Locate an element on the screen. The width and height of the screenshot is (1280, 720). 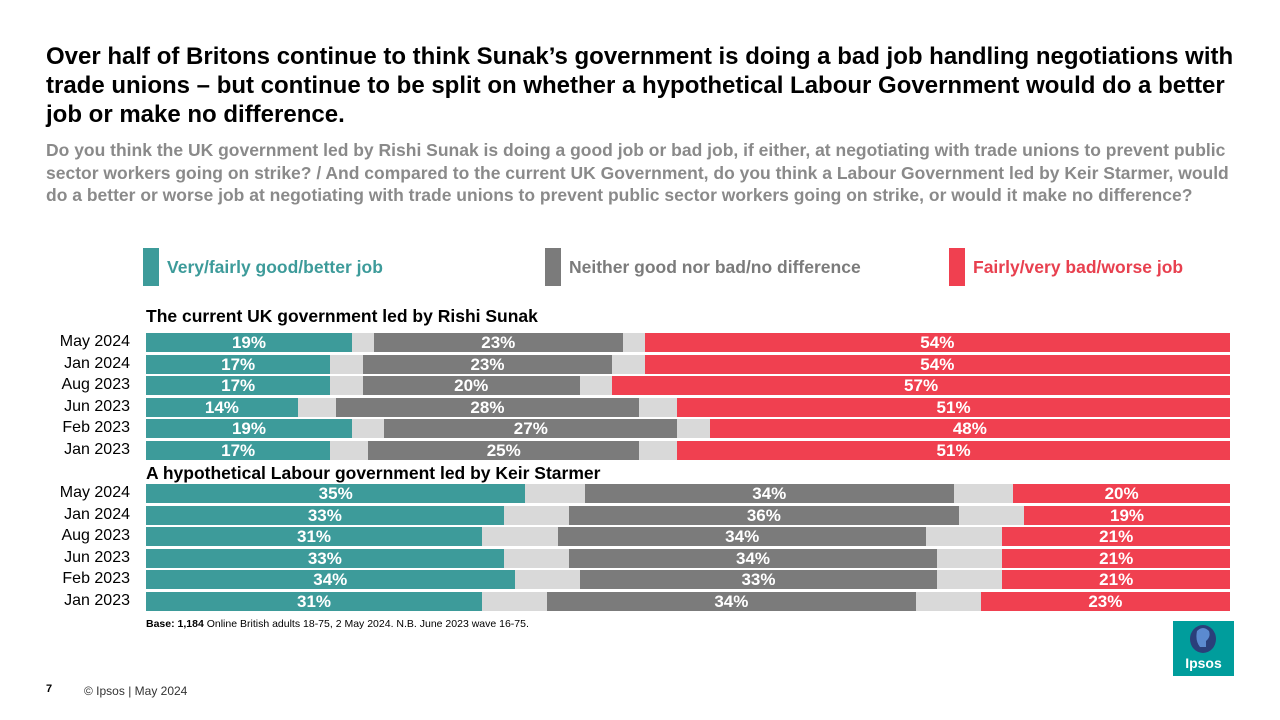
data-label: 28% is located at coordinates (487, 407).